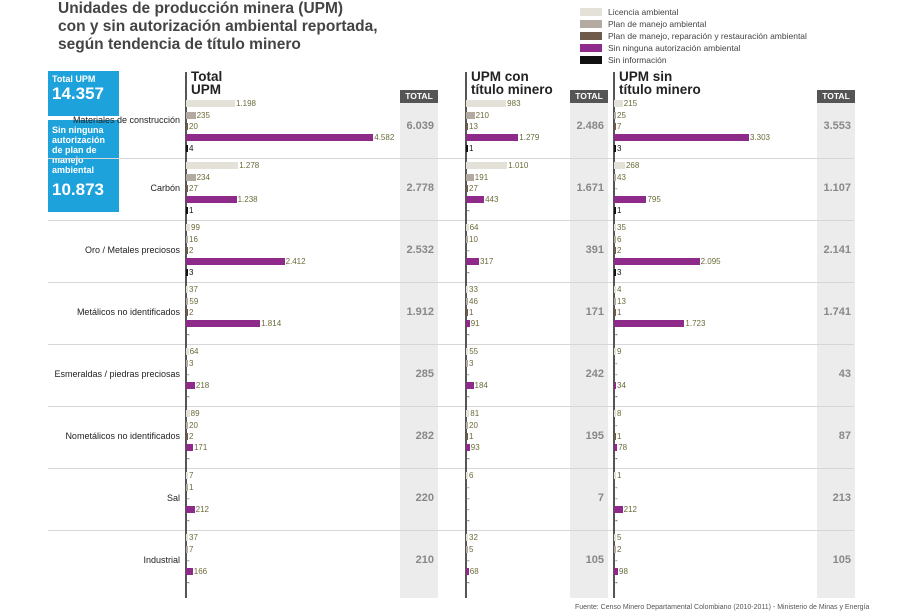 The image size is (920, 613). Describe the element at coordinates (482, 115) in the screenshot. I see `value-label: 210` at that location.